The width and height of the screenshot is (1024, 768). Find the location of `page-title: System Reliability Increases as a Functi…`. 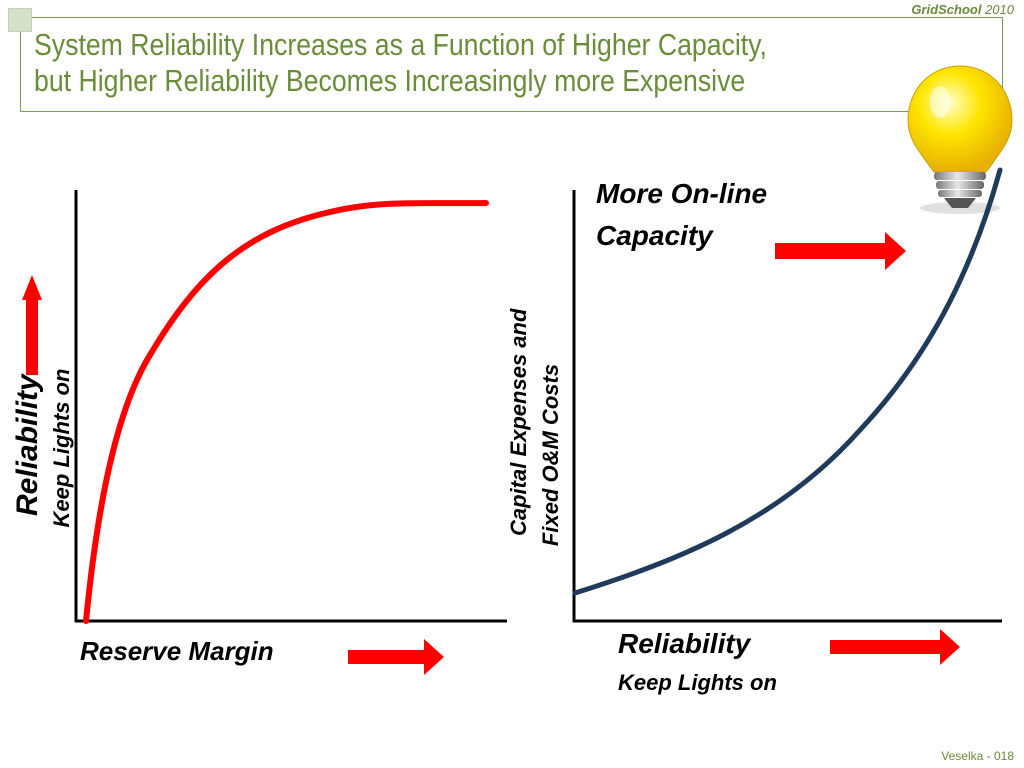

page-title: System Reliability Increases as a Functi… is located at coordinates (429, 63).